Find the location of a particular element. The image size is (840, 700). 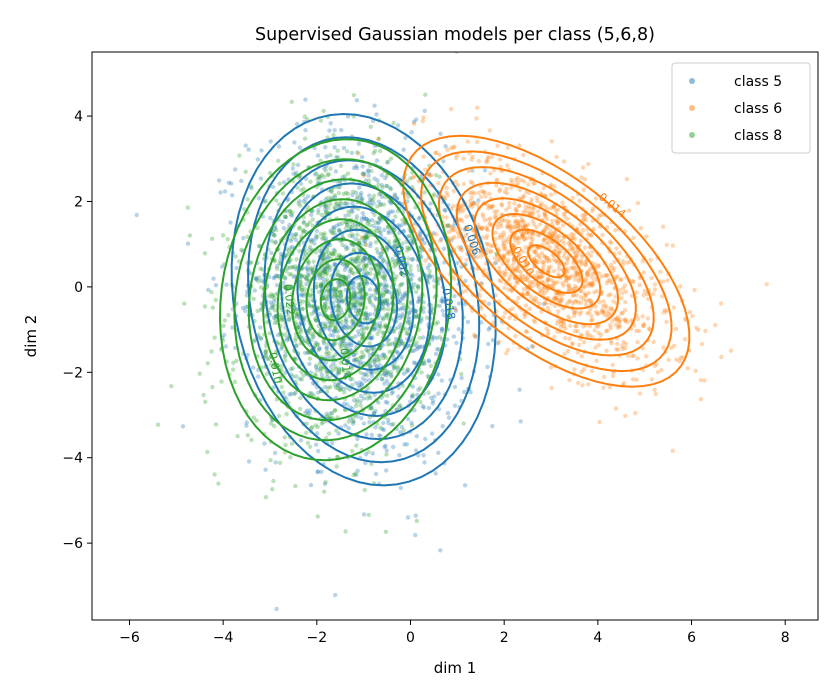

x-tick-label: −4 is located at coordinates (223, 638).